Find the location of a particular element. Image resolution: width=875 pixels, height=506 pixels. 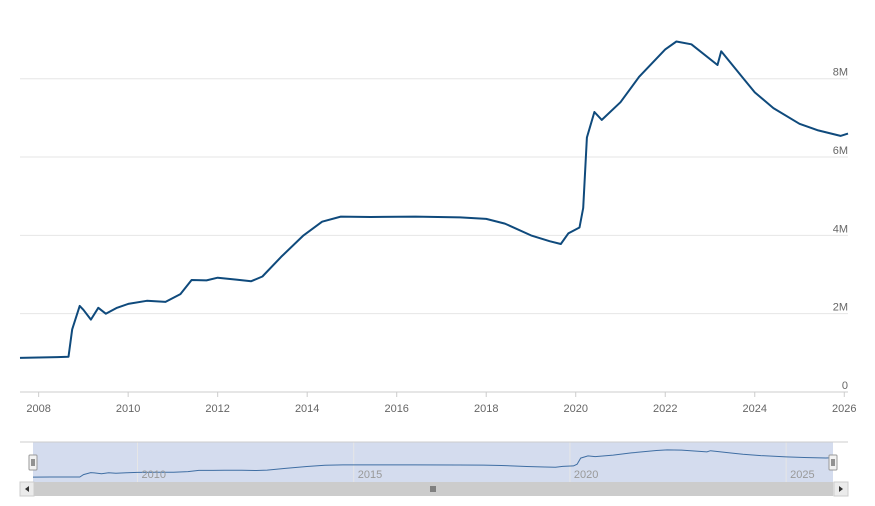

y-tick-label: 4M is located at coordinates (840, 229).